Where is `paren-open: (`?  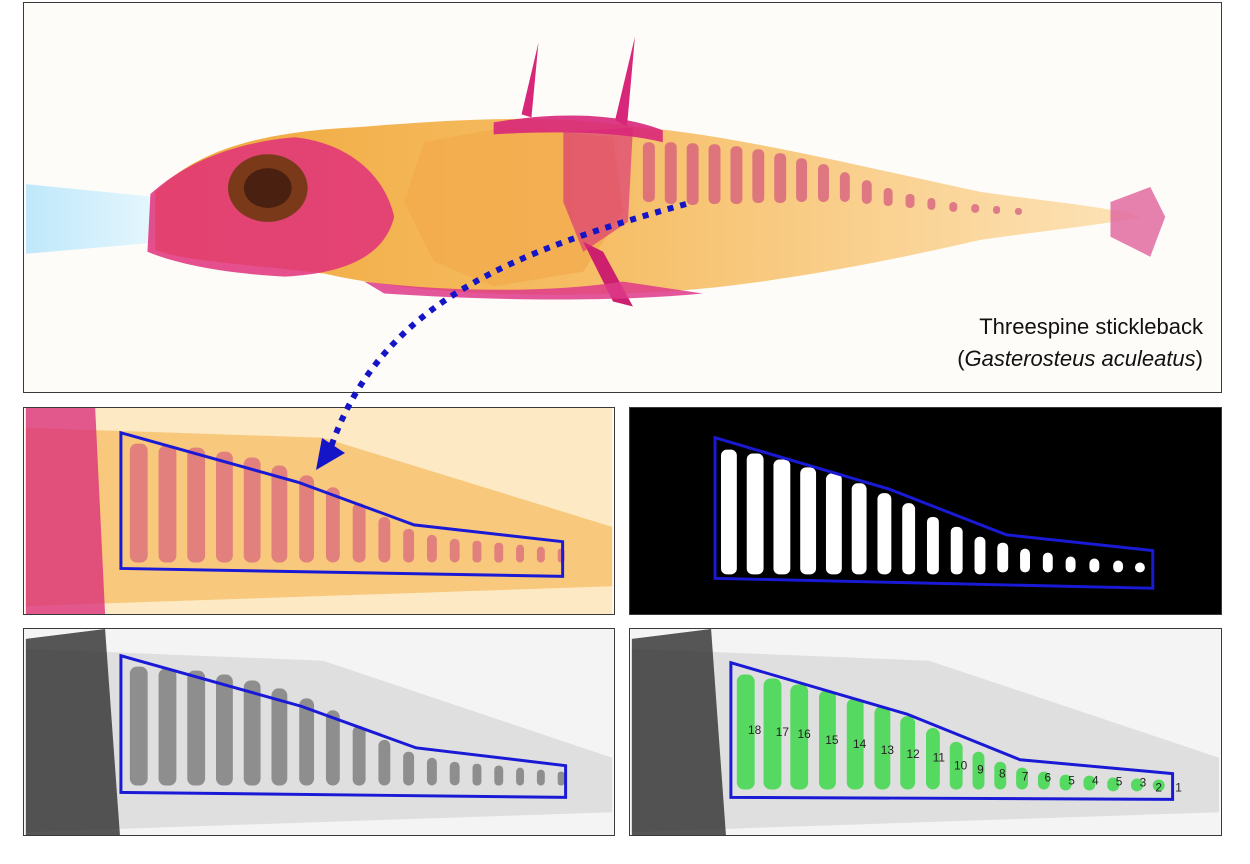 paren-open: ( is located at coordinates (961, 358).